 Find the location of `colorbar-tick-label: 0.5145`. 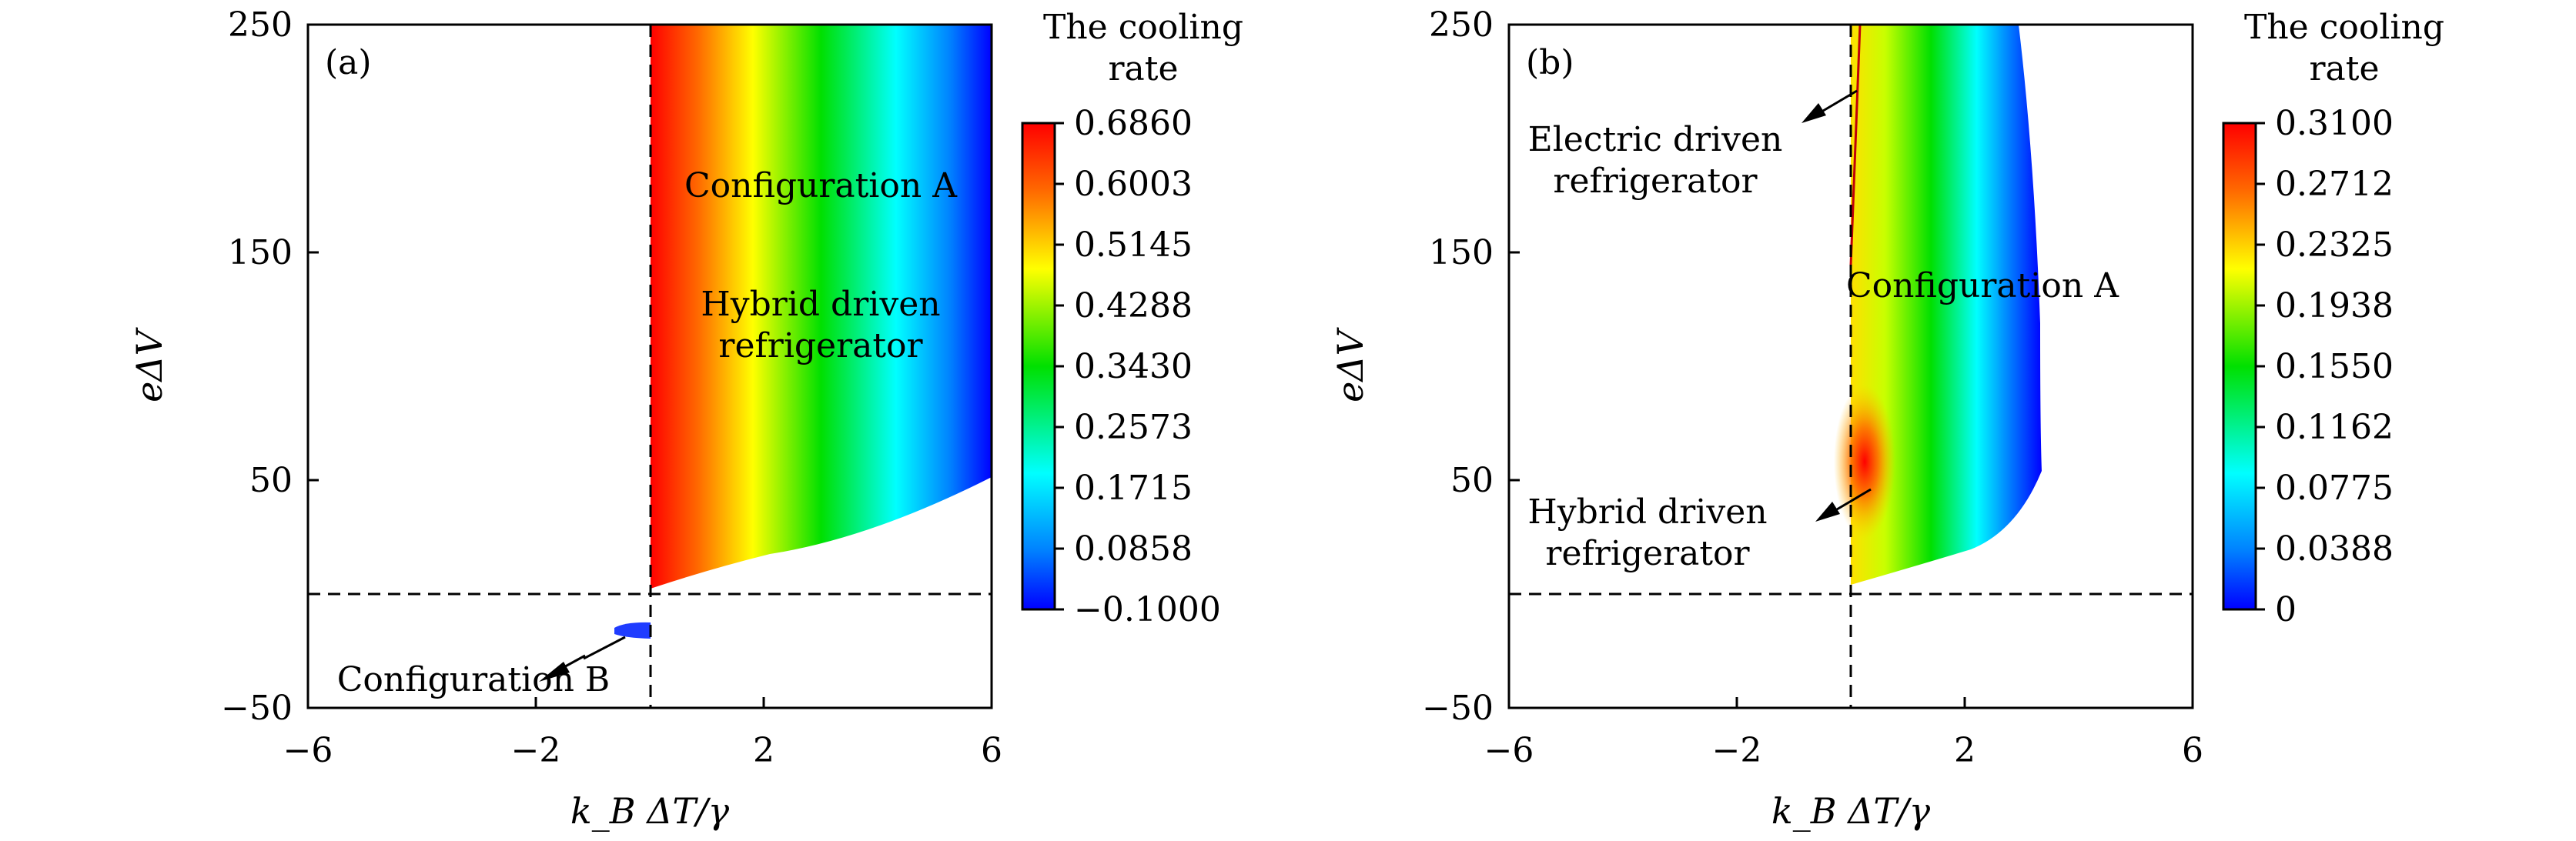

colorbar-tick-label: 0.5145 is located at coordinates (1133, 245).